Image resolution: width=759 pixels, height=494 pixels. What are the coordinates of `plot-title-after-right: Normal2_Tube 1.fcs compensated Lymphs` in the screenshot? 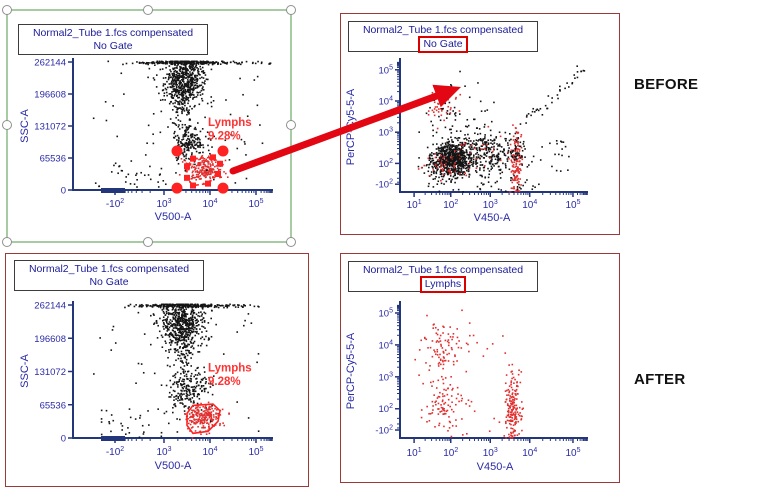 It's located at (443, 277).